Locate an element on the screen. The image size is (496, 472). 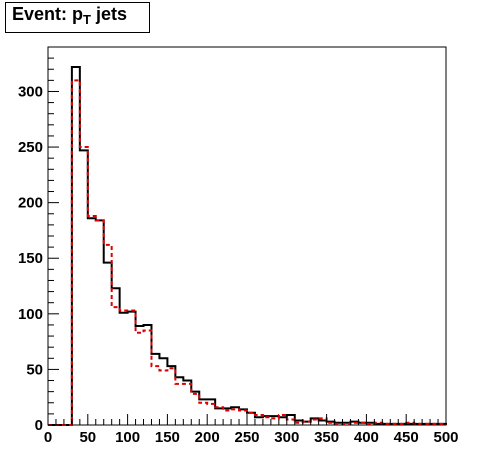
x-tick-label: 50 is located at coordinates (87, 437).